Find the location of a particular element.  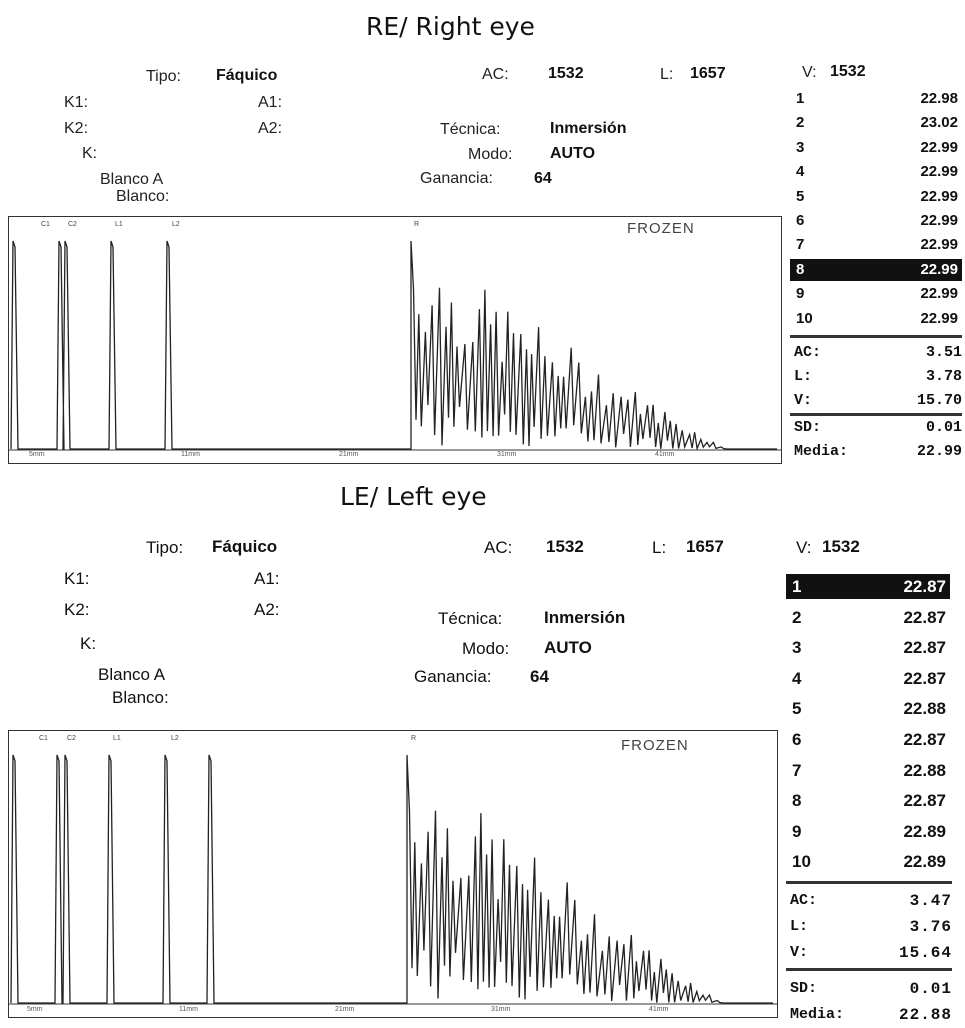

measurement-row: 10 22.89 is located at coordinates (868, 861).